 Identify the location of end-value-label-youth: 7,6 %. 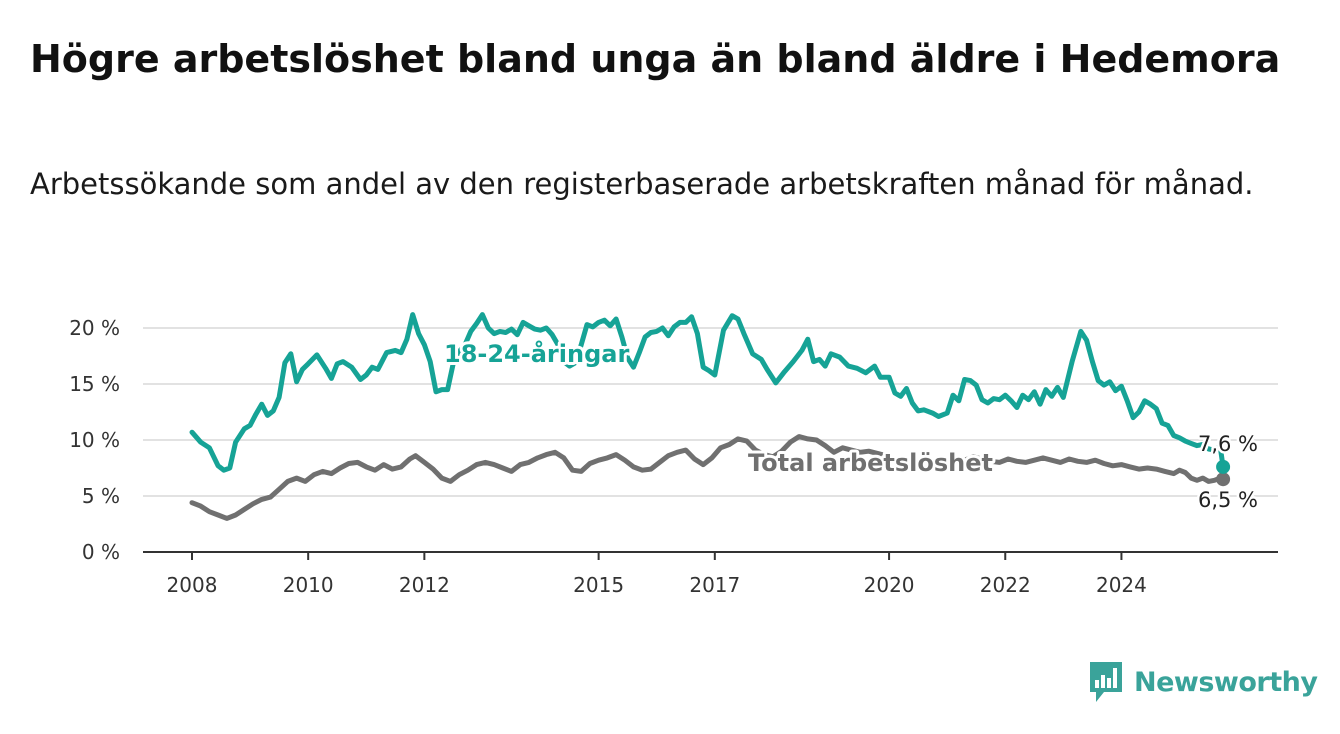
(1228, 444).